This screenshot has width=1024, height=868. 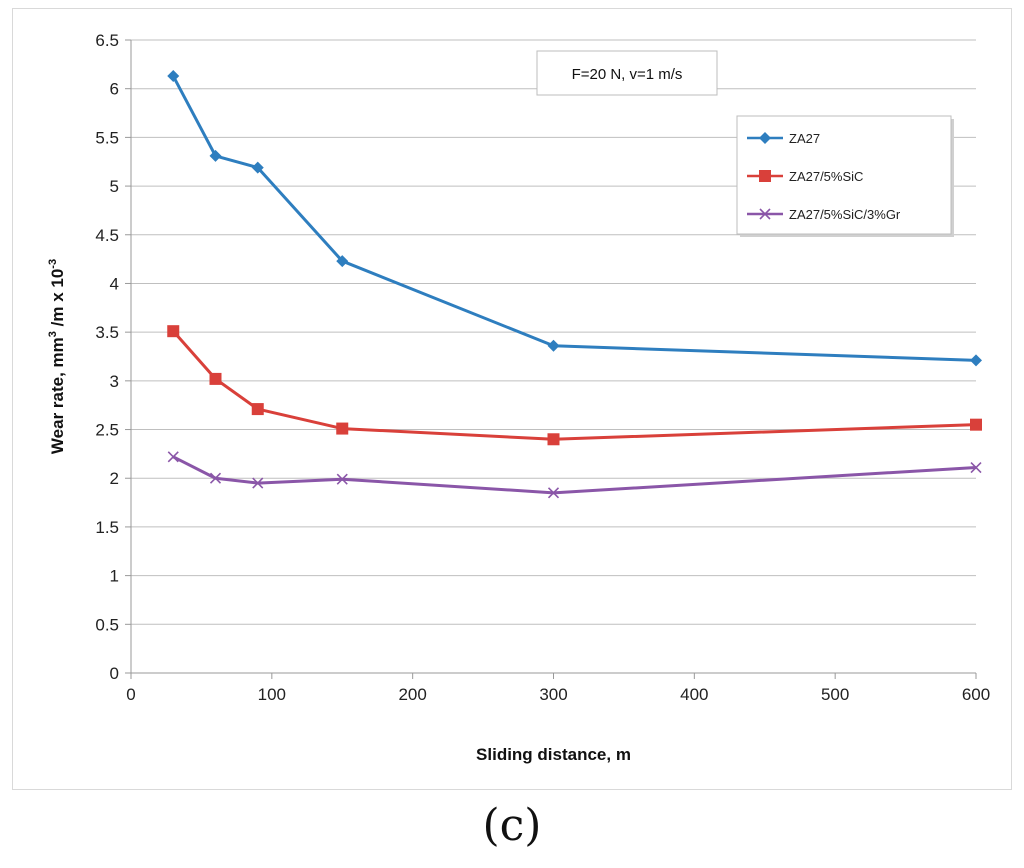 I want to click on y-tick-label: 1, so click(x=114, y=576).